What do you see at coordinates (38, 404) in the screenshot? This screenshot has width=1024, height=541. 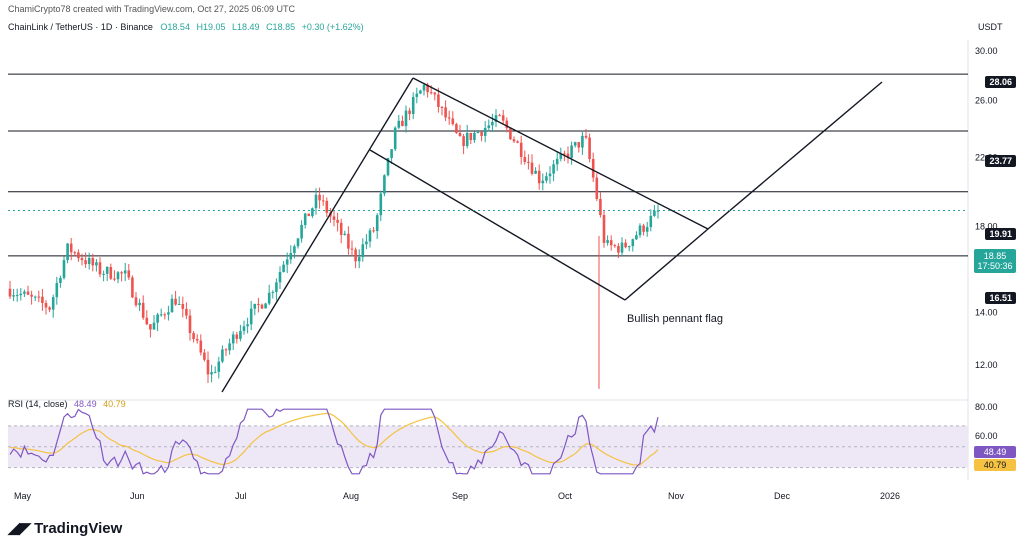 I see `rsi-name: RSI (14, close)` at bounding box center [38, 404].